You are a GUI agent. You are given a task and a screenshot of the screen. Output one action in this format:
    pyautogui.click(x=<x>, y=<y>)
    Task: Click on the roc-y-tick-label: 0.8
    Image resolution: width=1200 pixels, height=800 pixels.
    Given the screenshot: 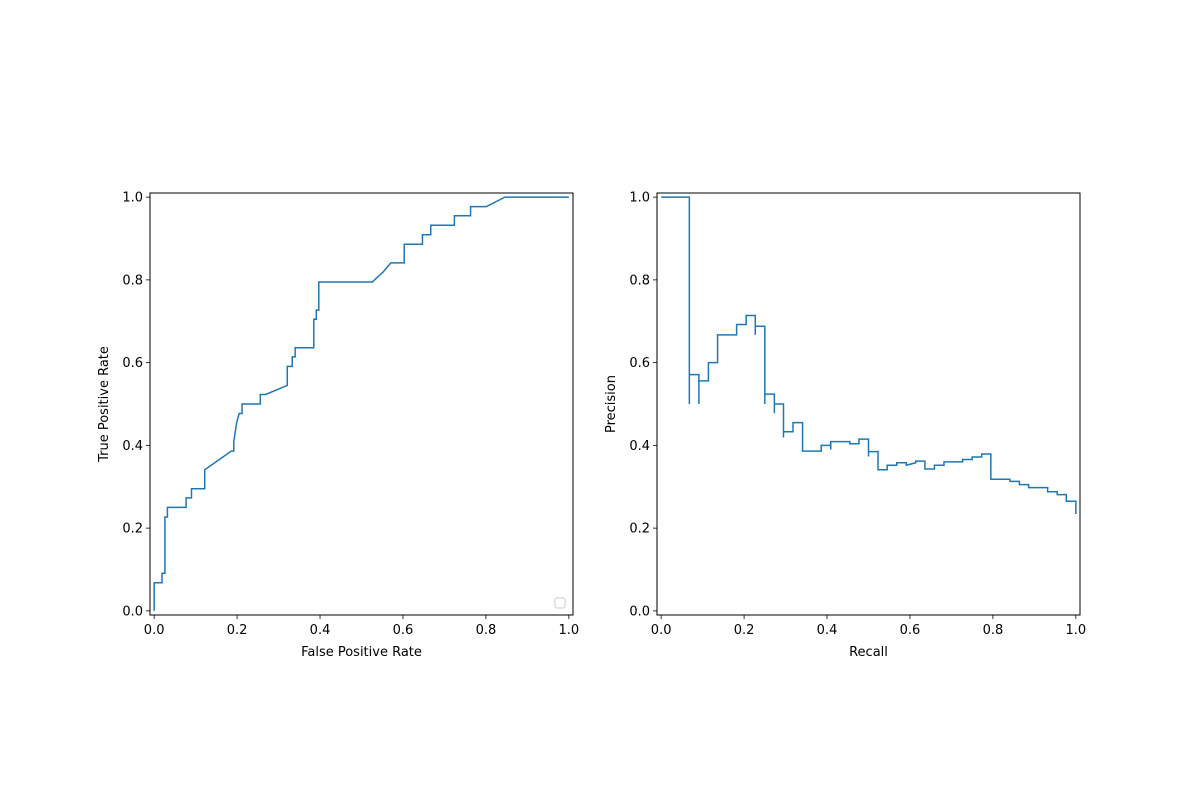 What is the action you would take?
    pyautogui.click(x=132, y=280)
    